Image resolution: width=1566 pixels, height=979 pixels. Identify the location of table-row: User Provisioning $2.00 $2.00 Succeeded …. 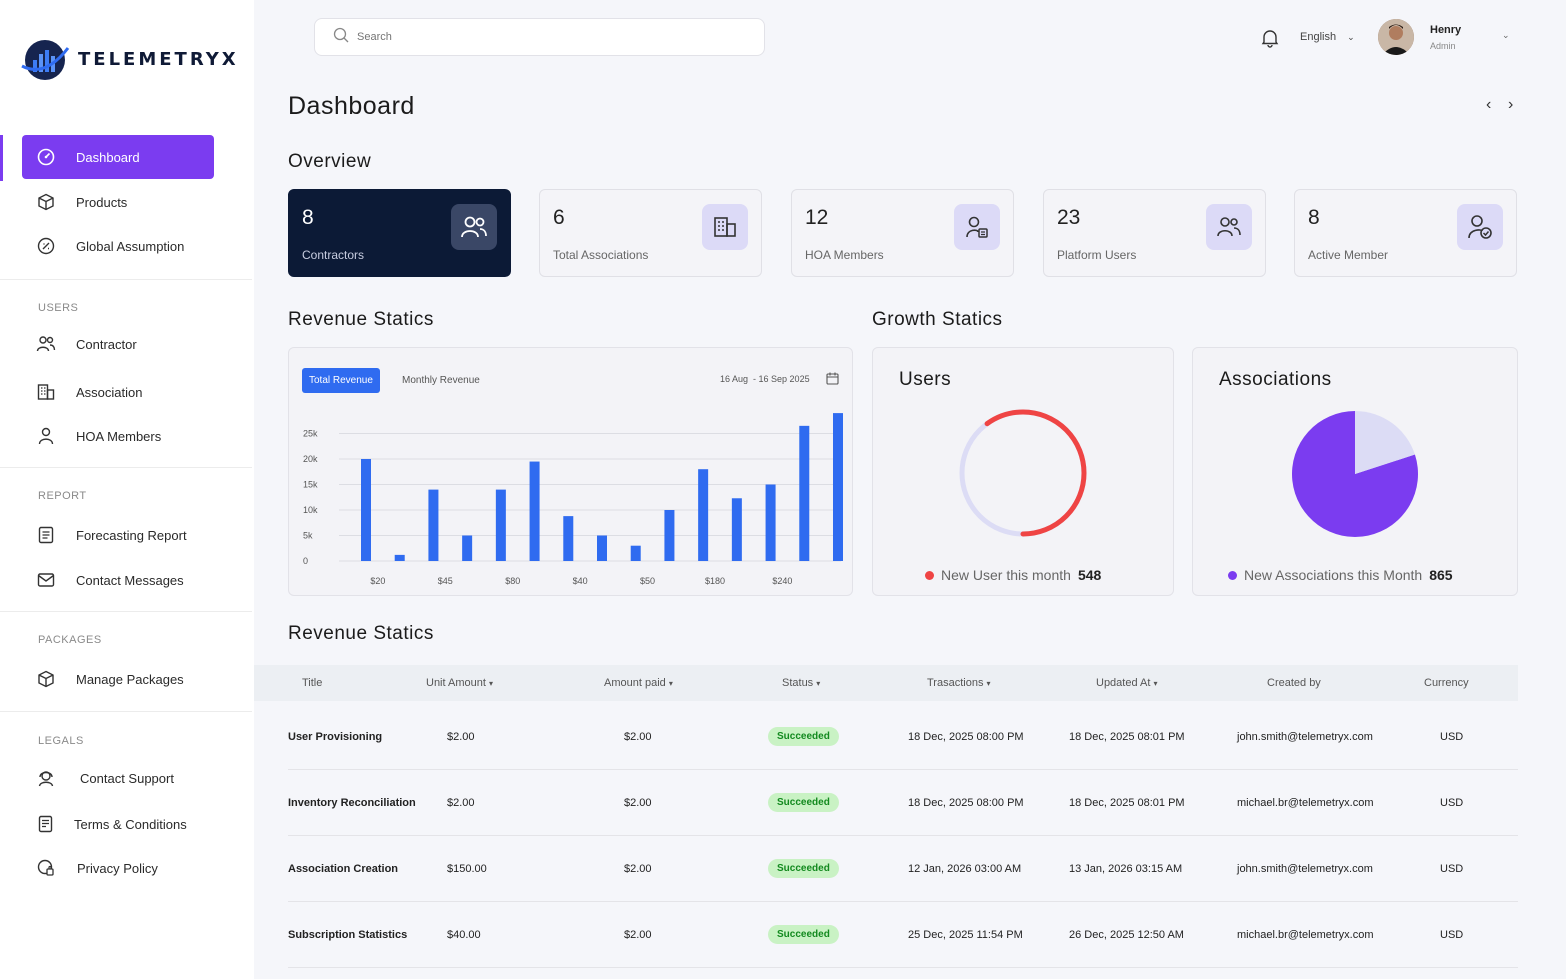
(903, 737).